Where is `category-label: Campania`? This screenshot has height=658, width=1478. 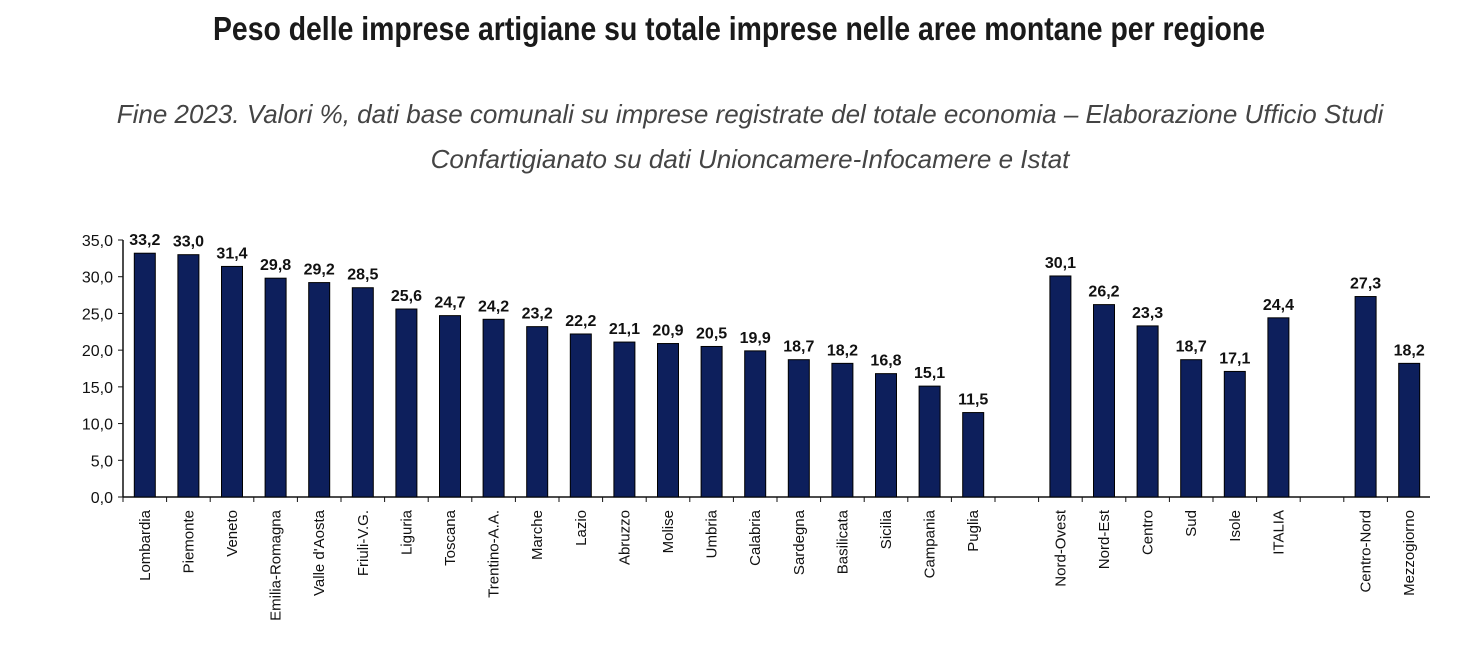 category-label: Campania is located at coordinates (930, 543).